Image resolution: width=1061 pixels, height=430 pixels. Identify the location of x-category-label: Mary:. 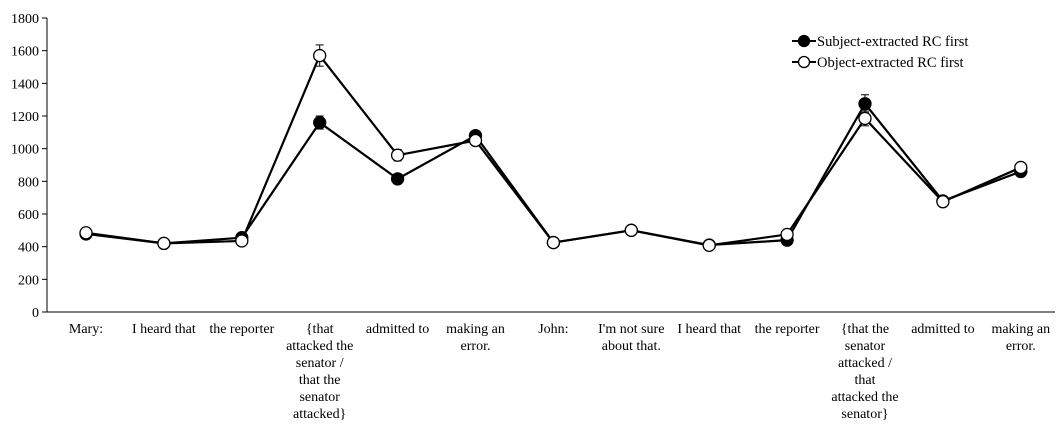
(86, 329).